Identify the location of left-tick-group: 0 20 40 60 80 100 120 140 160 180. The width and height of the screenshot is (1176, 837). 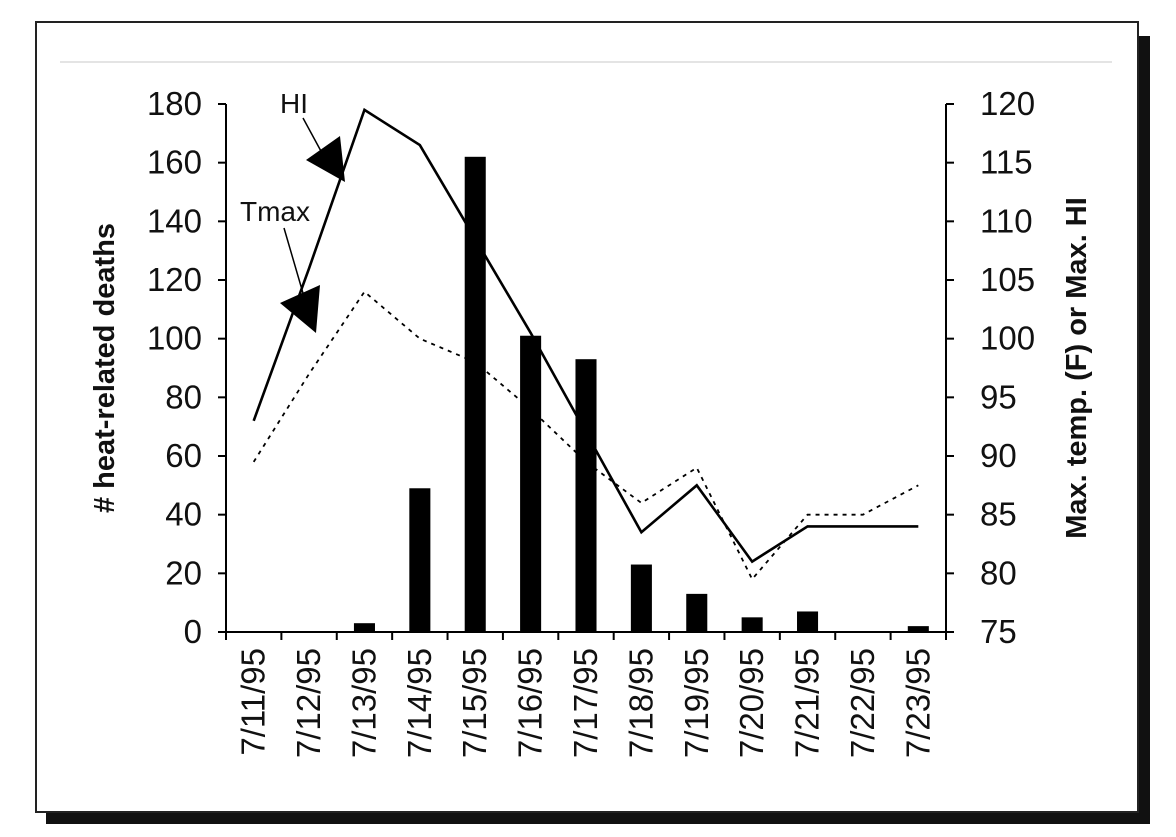
(186, 367).